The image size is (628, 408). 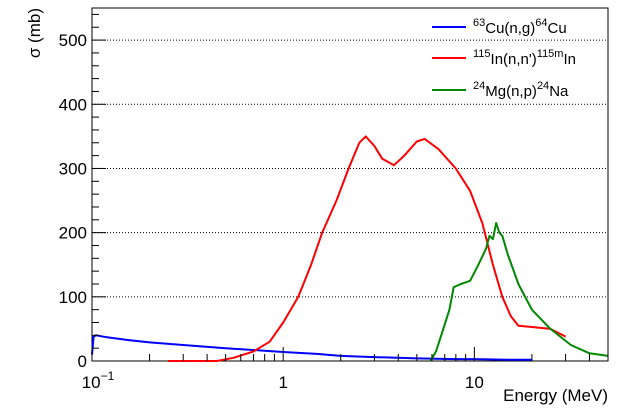 I want to click on x-tick-label: 10, so click(x=474, y=382).